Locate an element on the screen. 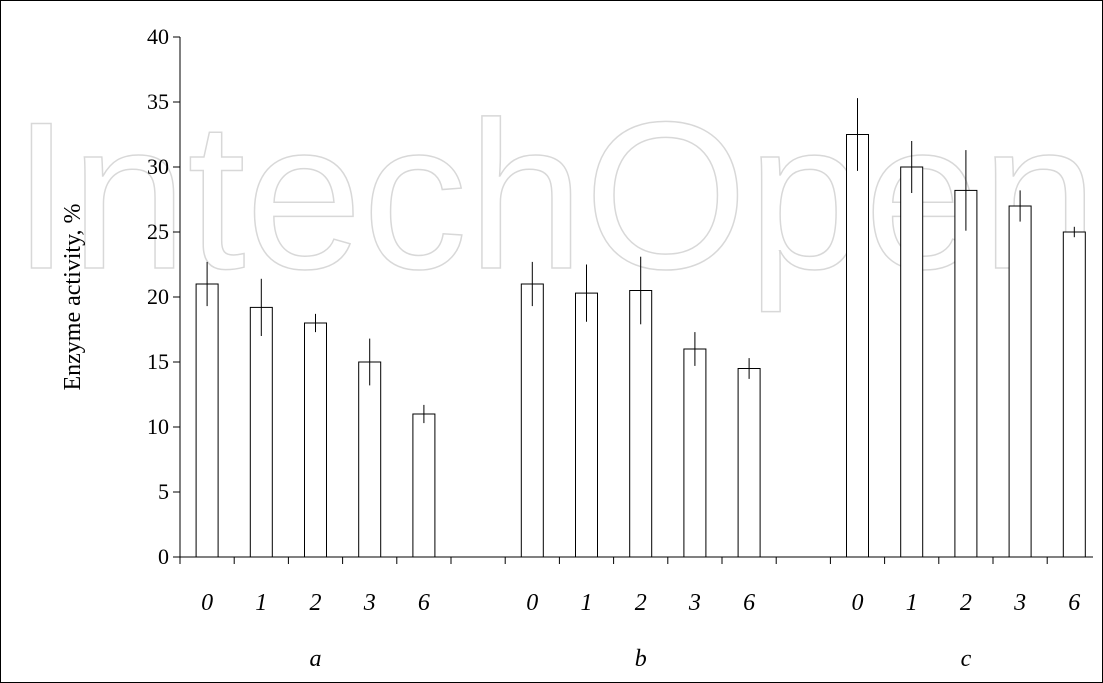  y-axis-label: Enzyme activity, % is located at coordinates (73, 296).